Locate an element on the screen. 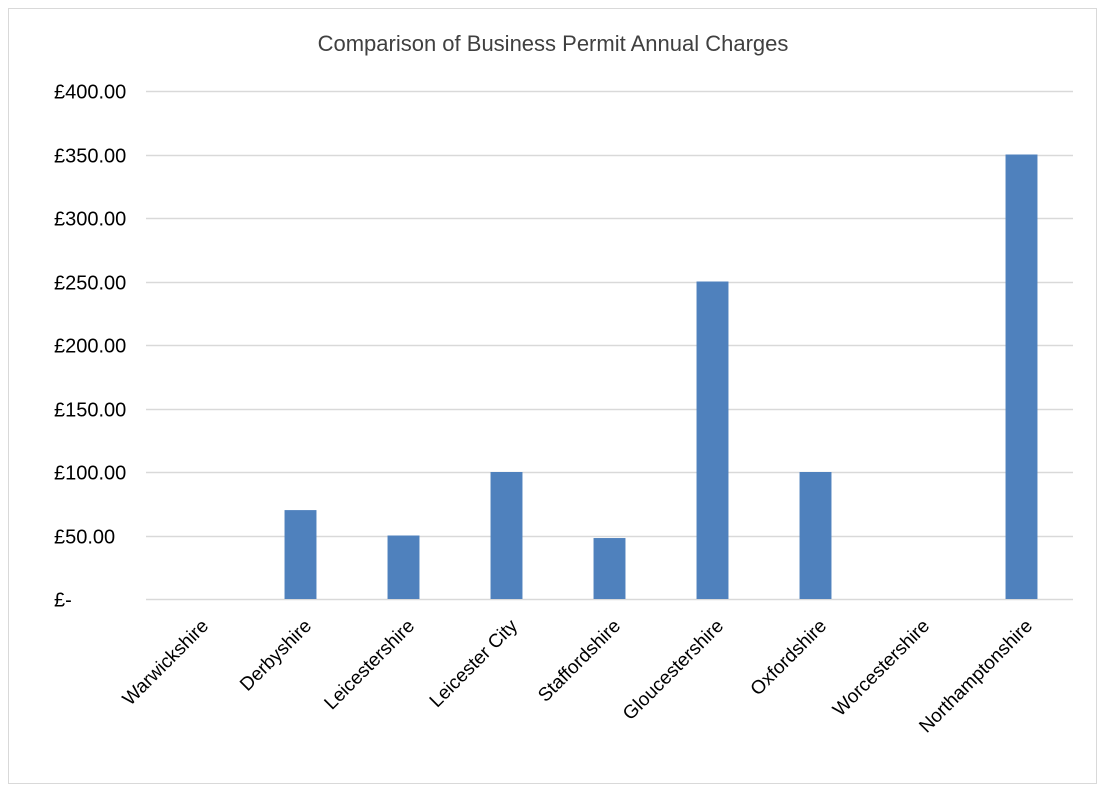 This screenshot has width=1098, height=785. x-tick-label: Leicester City is located at coordinates (474, 663).